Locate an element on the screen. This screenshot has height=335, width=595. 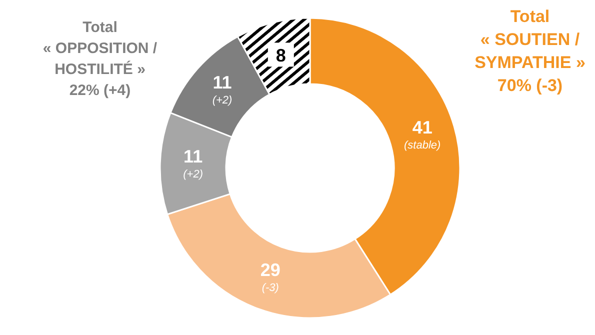
text: Total « OPPOSITION / HOSTILITÉ » 22% (+4) is located at coordinates (100, 59).